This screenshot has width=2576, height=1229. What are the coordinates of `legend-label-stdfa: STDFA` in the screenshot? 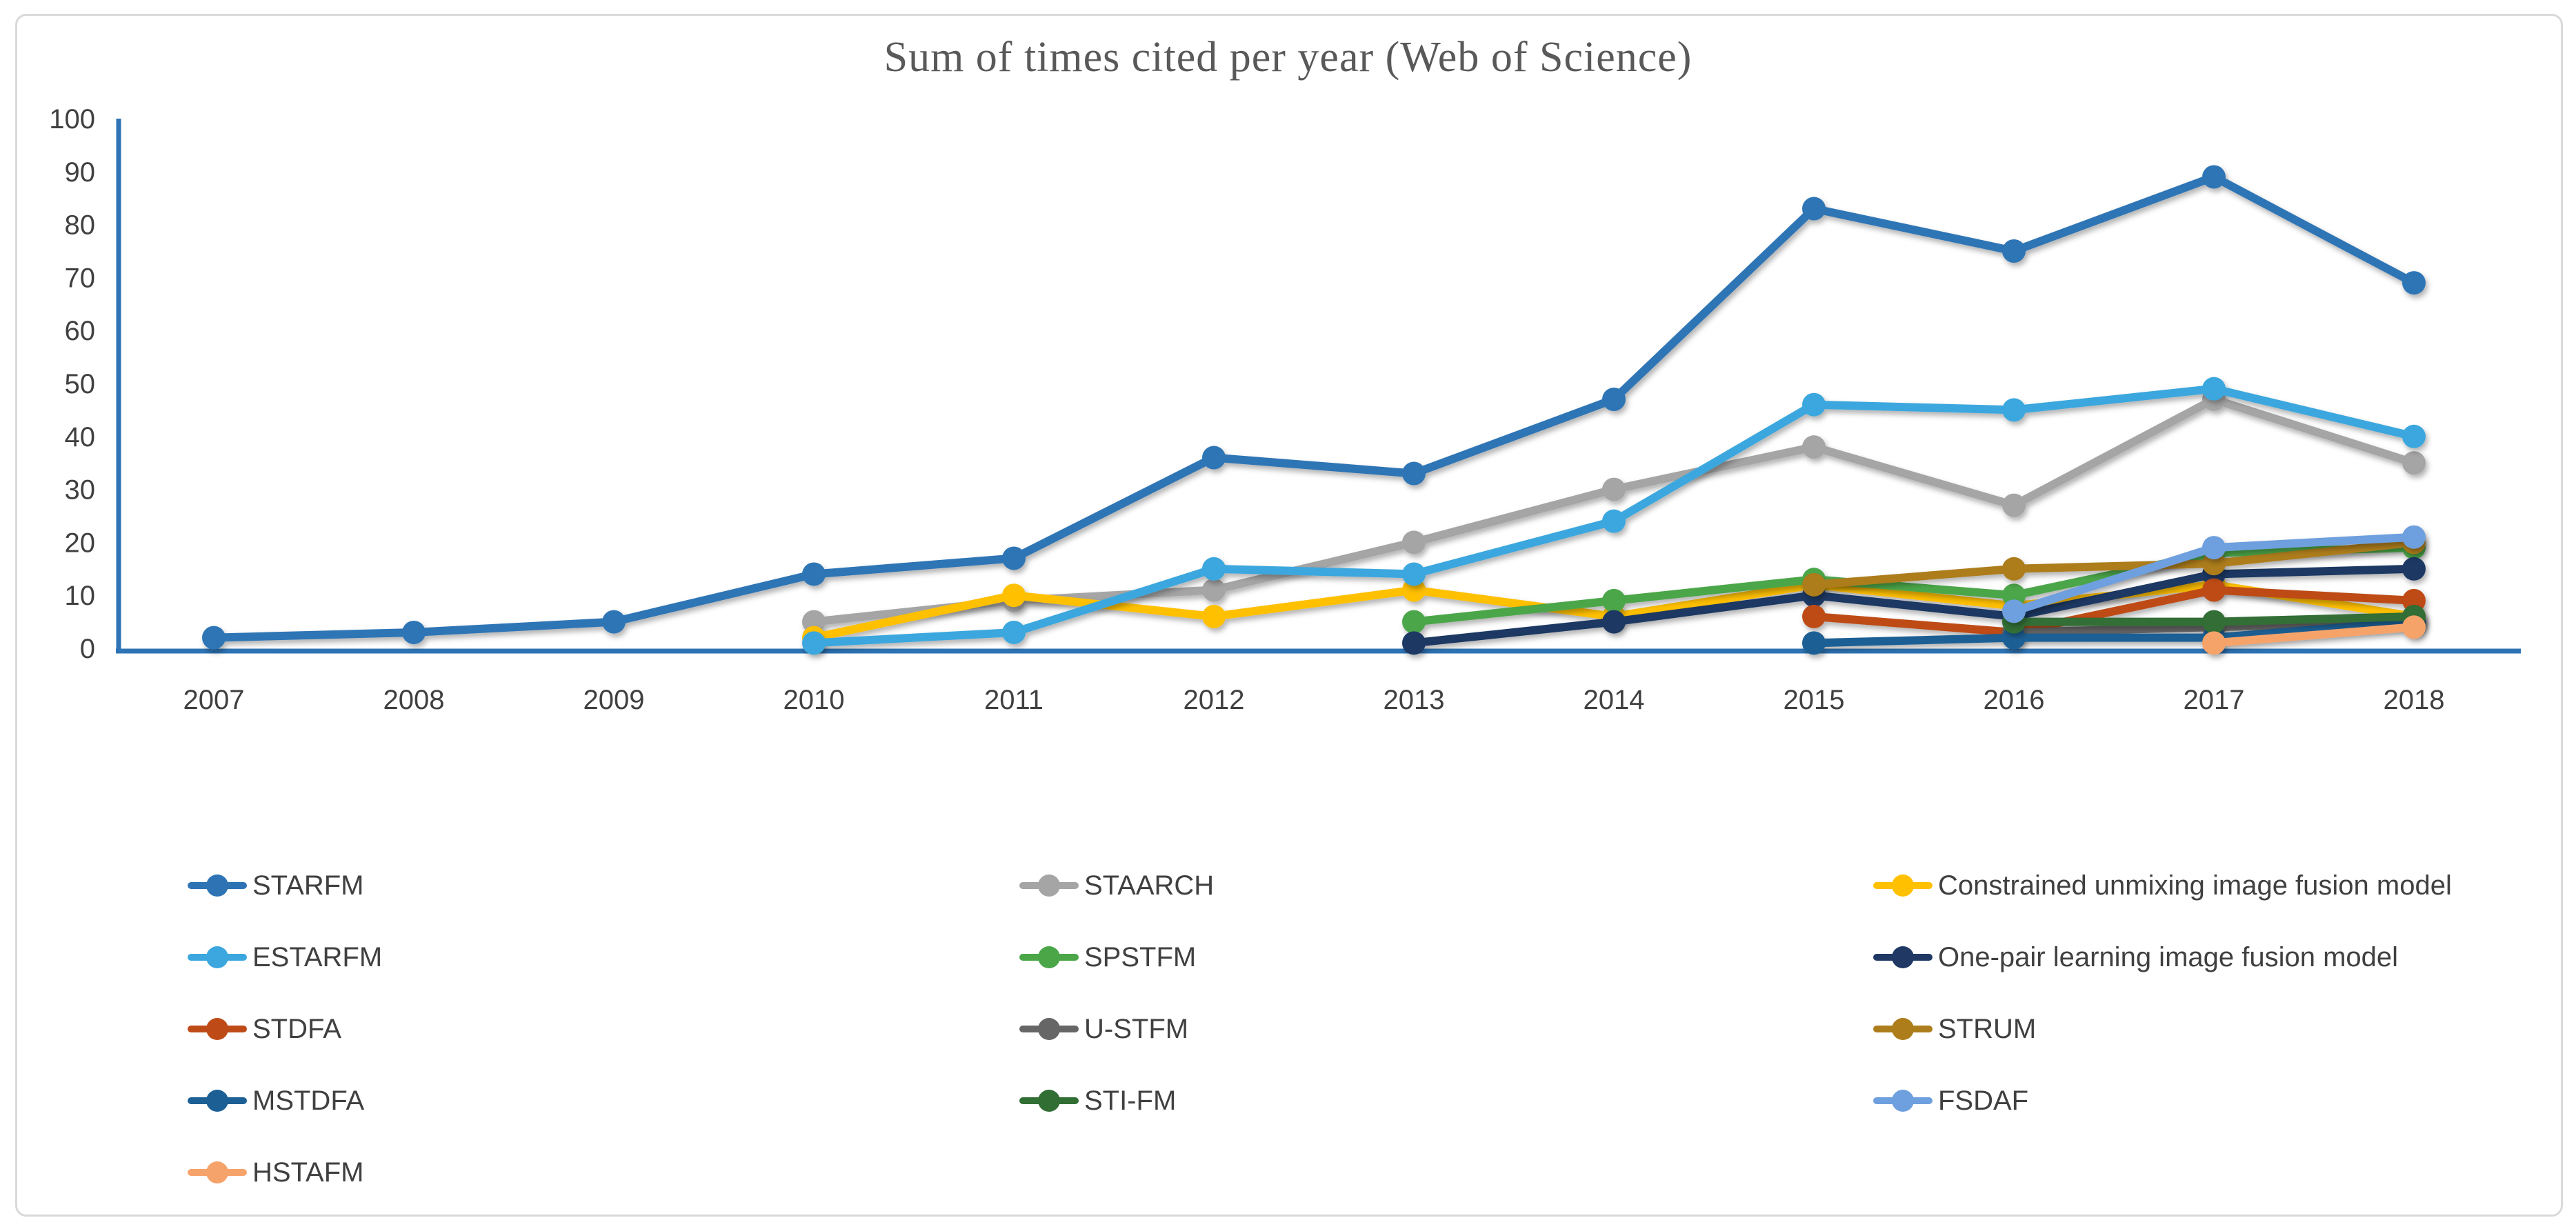 It's located at (296, 1028).